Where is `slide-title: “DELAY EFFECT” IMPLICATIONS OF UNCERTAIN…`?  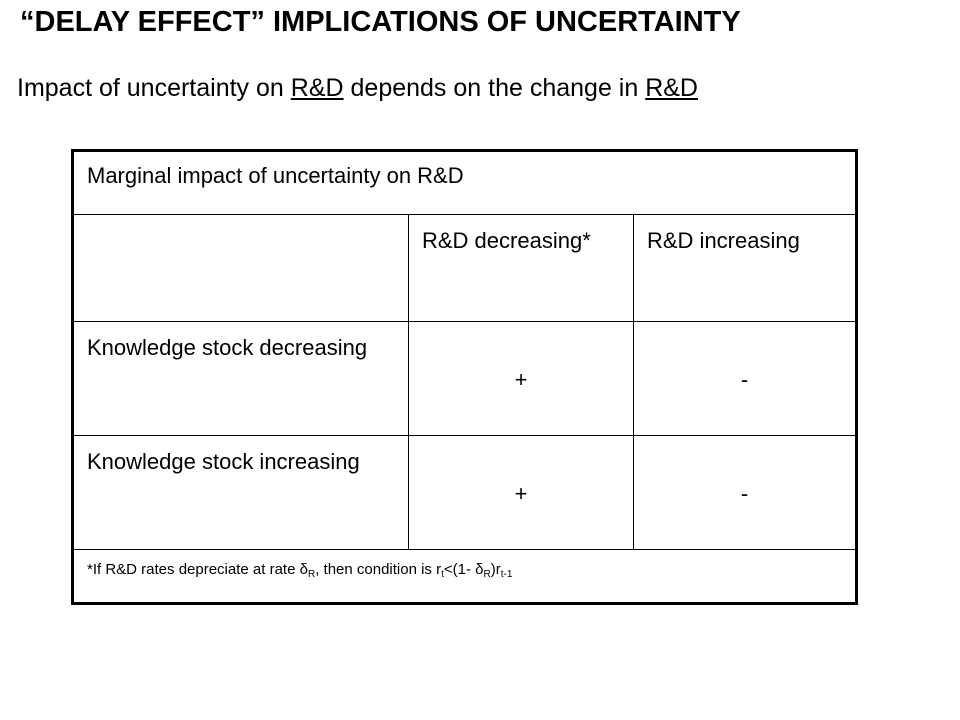
slide-title: “DELAY EFFECT” IMPLICATIONS OF UNCERTAIN… is located at coordinates (380, 22).